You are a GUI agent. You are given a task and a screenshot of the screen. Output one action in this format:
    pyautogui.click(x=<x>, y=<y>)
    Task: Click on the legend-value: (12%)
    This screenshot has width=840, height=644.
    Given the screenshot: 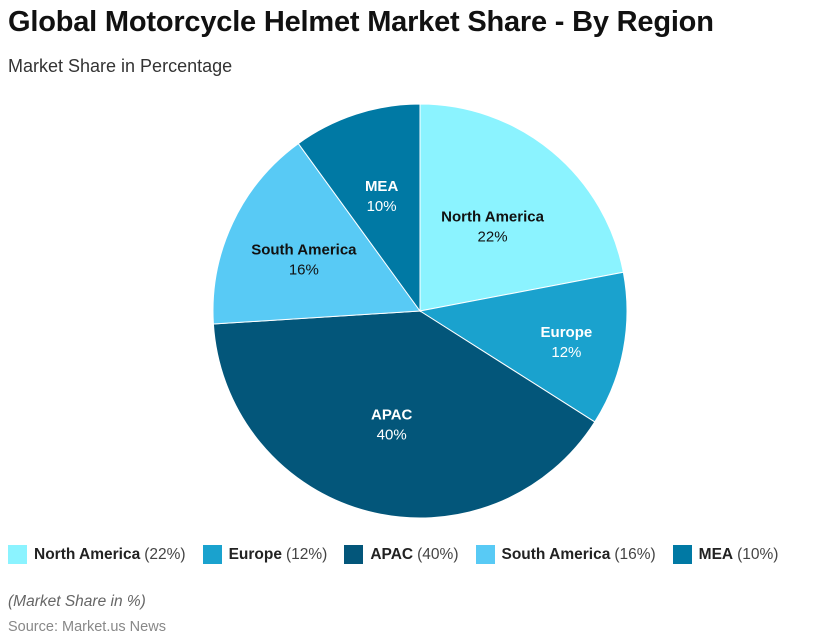 What is the action you would take?
    pyautogui.click(x=307, y=554)
    